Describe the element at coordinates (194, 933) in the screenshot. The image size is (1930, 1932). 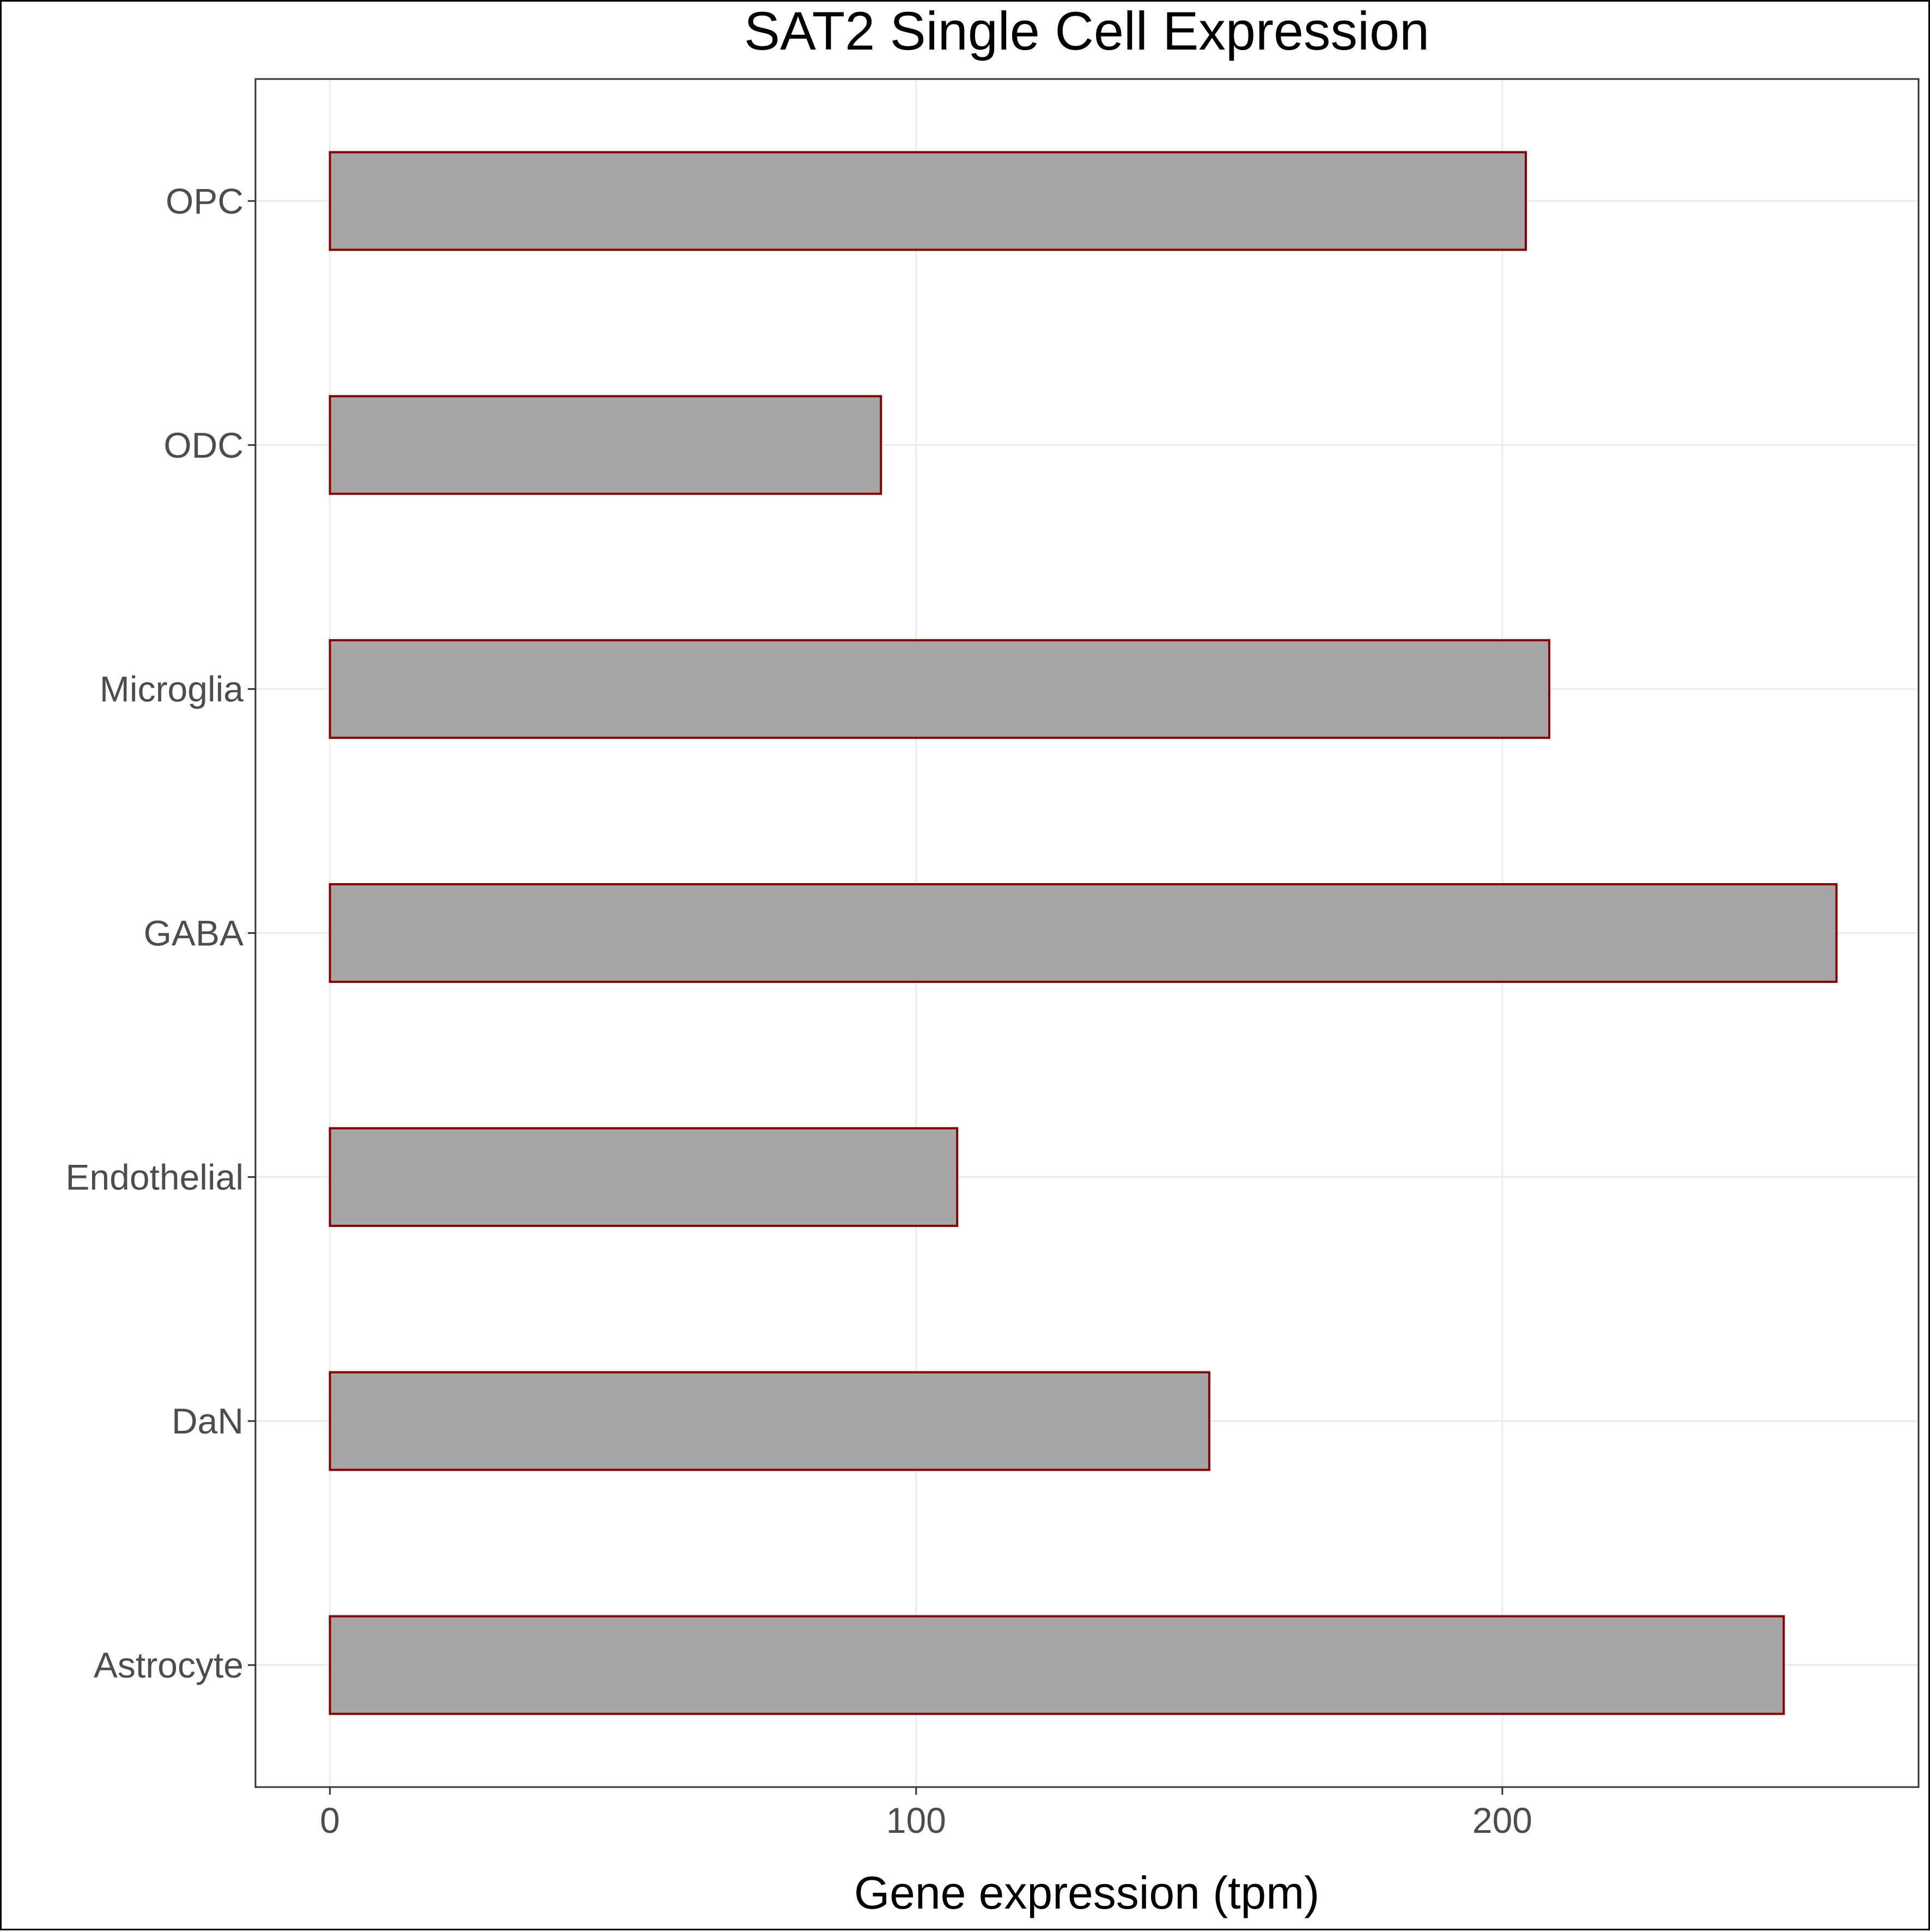
I see `y-tick-label-gaba: GABA` at that location.